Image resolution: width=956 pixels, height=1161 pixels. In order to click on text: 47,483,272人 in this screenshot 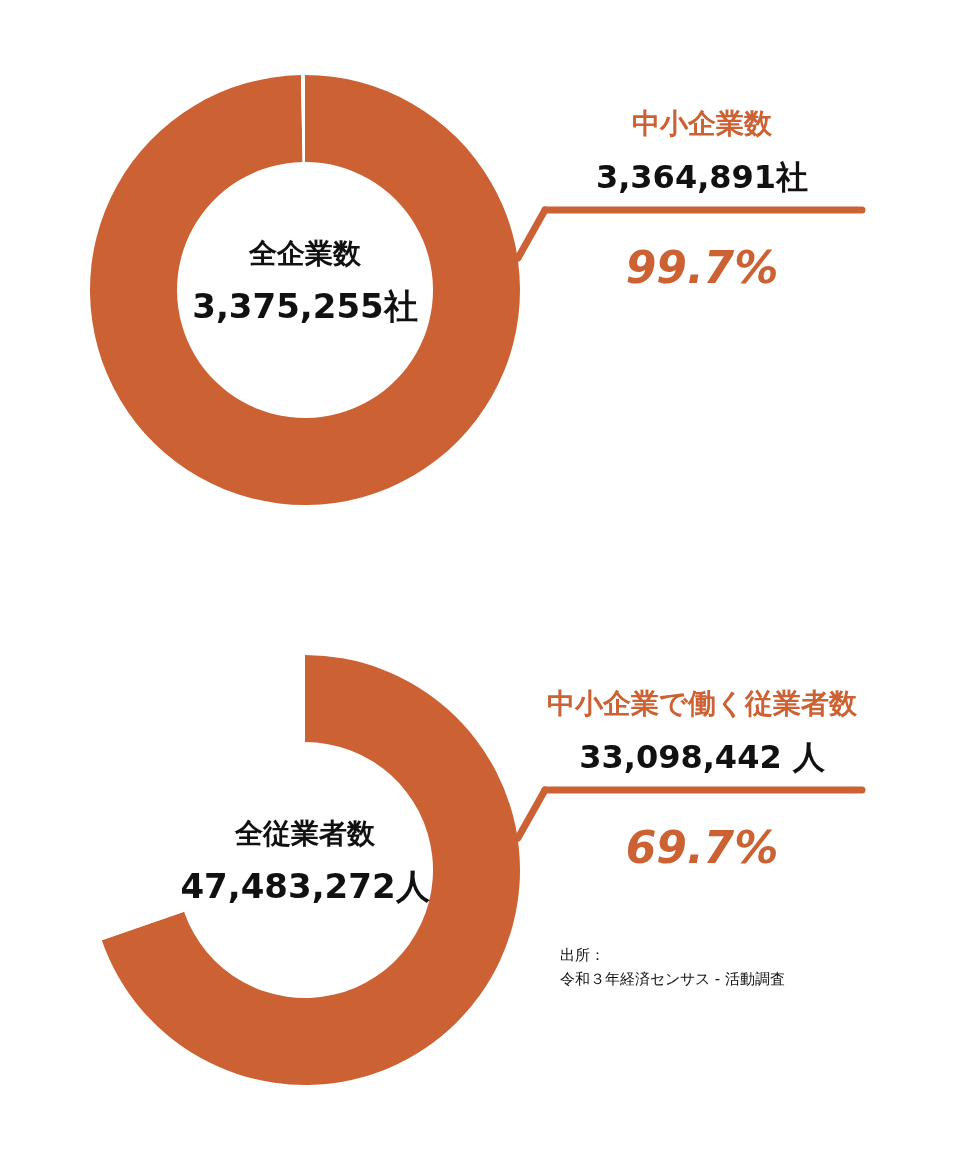, I will do `click(305, 886)`.